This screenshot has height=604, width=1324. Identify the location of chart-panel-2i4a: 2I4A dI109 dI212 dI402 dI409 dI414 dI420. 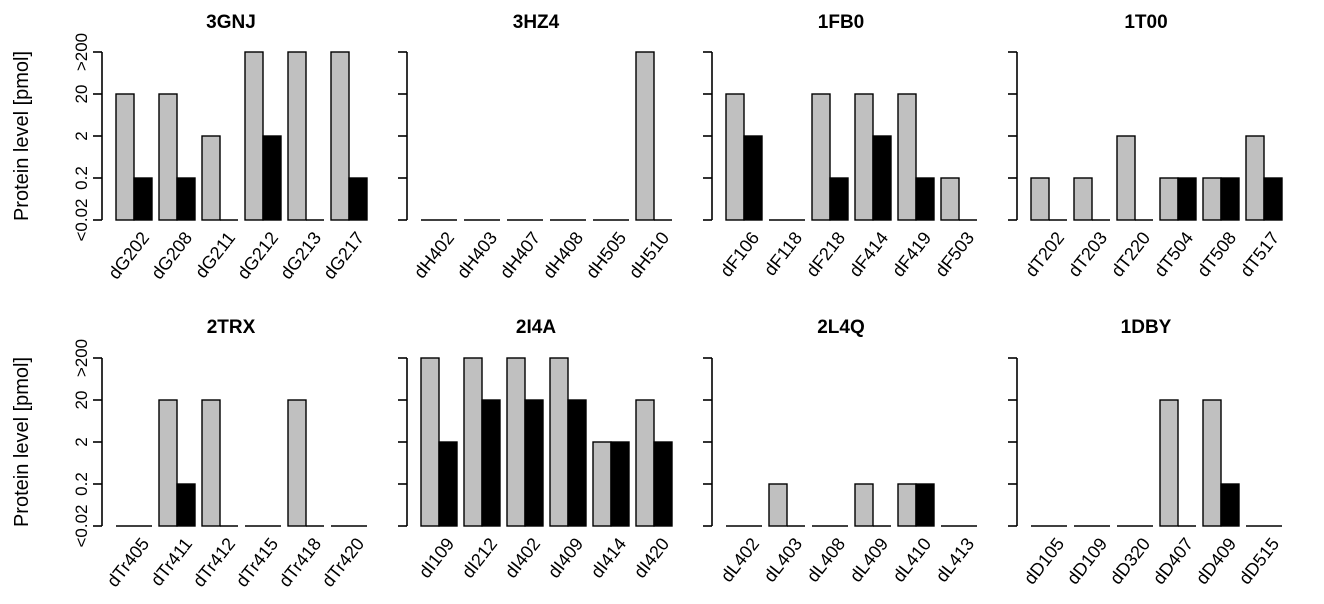
(535, 449).